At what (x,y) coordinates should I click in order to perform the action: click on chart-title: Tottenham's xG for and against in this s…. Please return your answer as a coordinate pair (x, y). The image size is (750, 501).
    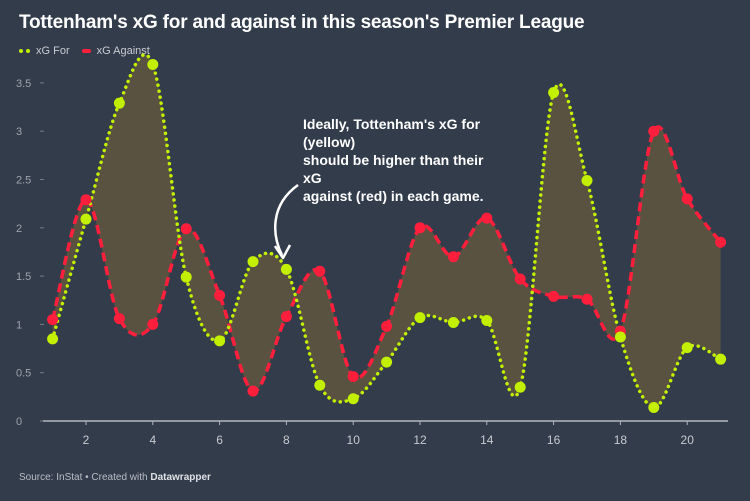
    Looking at the image, I should click on (302, 22).